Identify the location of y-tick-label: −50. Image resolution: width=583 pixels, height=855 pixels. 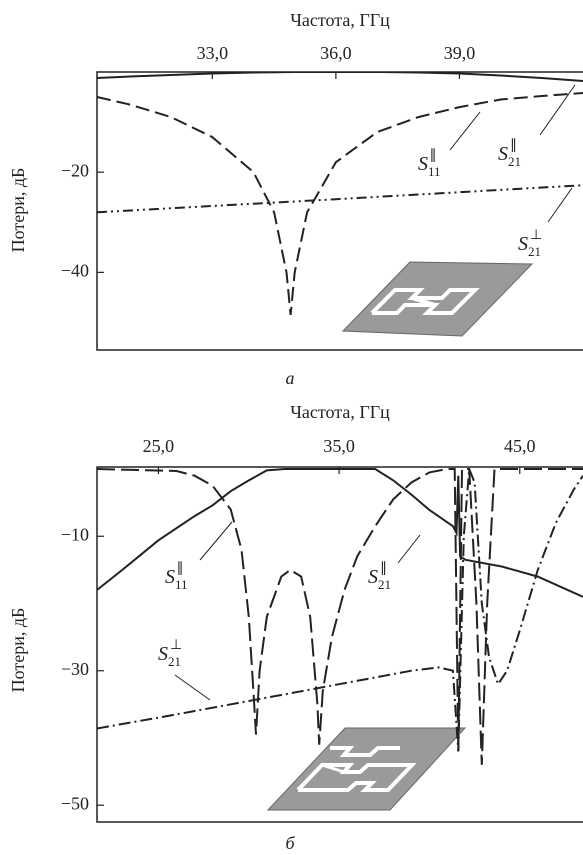
(75, 803).